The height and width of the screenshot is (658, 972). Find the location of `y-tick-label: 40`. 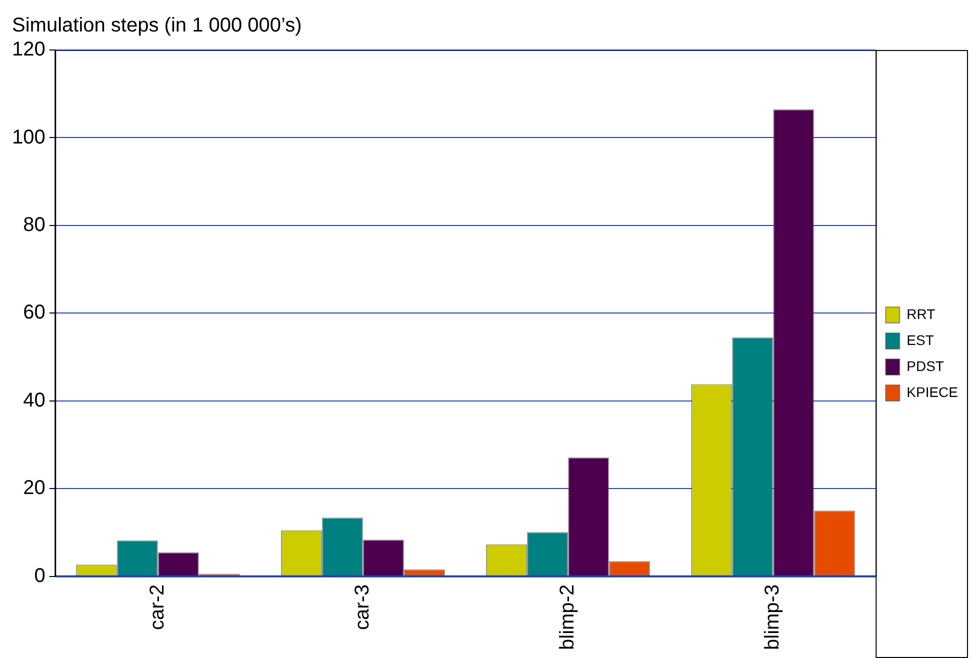

y-tick-label: 40 is located at coordinates (34, 400).